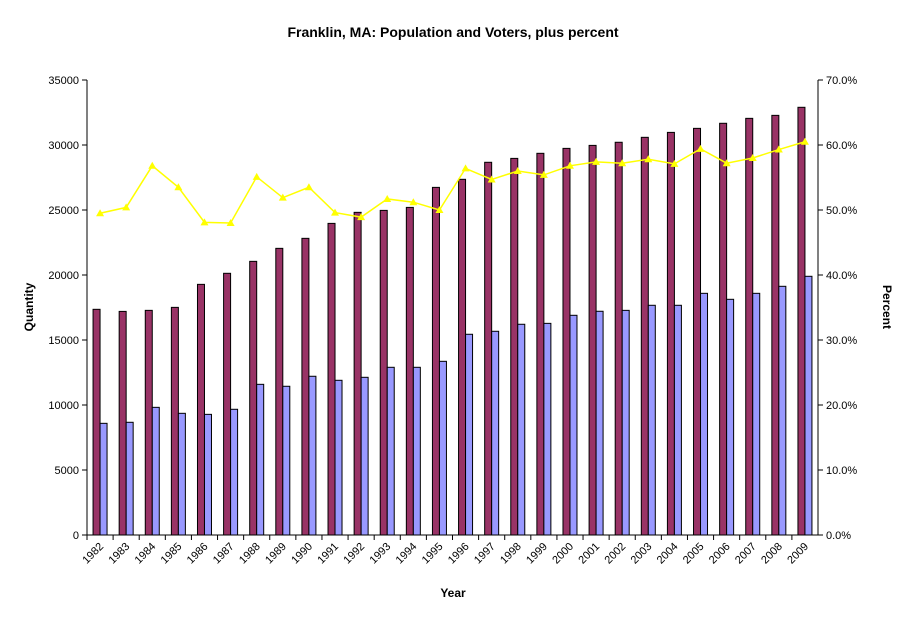 The image size is (907, 626). Describe the element at coordinates (511, 554) in the screenshot. I see `x-tick-label: 1998` at that location.